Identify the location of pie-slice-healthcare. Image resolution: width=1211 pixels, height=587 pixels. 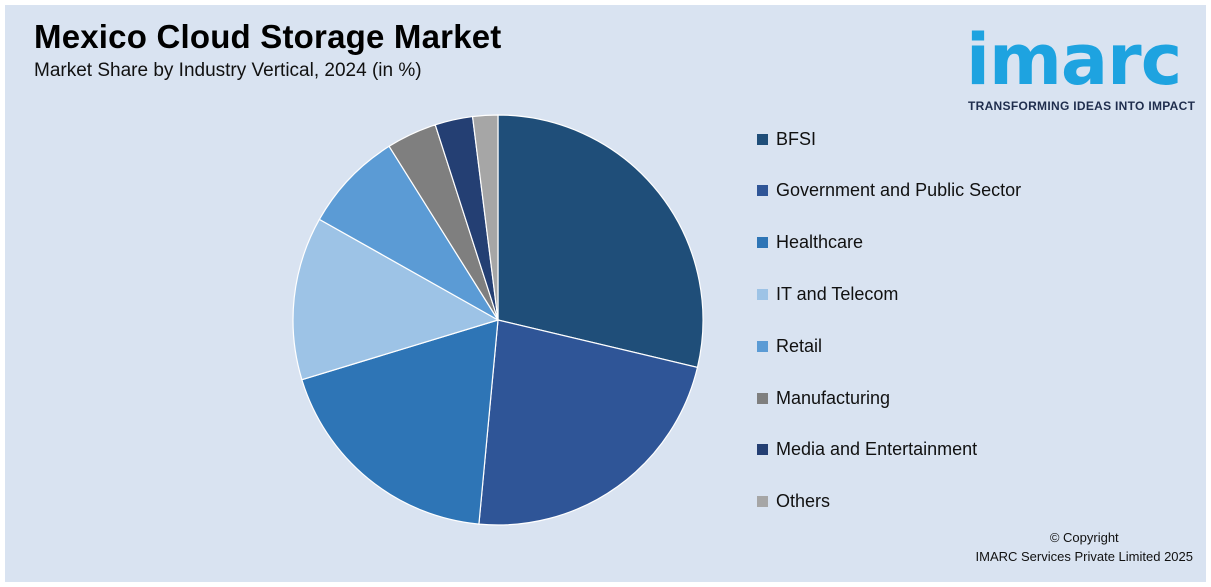
(400, 422).